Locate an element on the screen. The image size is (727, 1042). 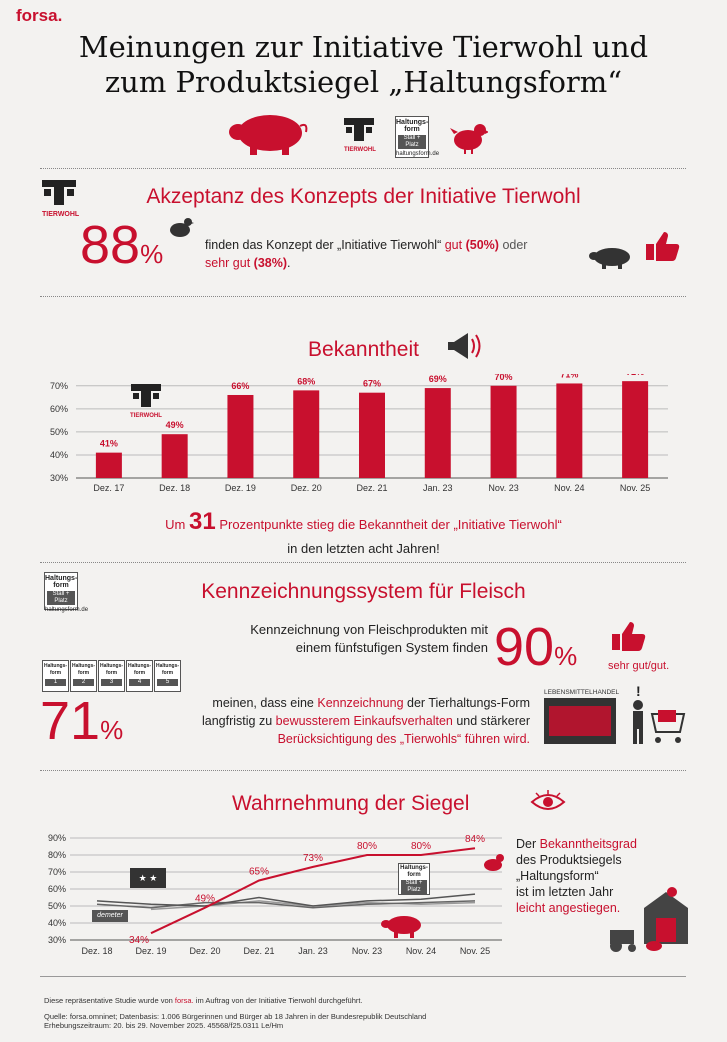
bar-xtick-label: Dez. 20 is located at coordinates (306, 488).